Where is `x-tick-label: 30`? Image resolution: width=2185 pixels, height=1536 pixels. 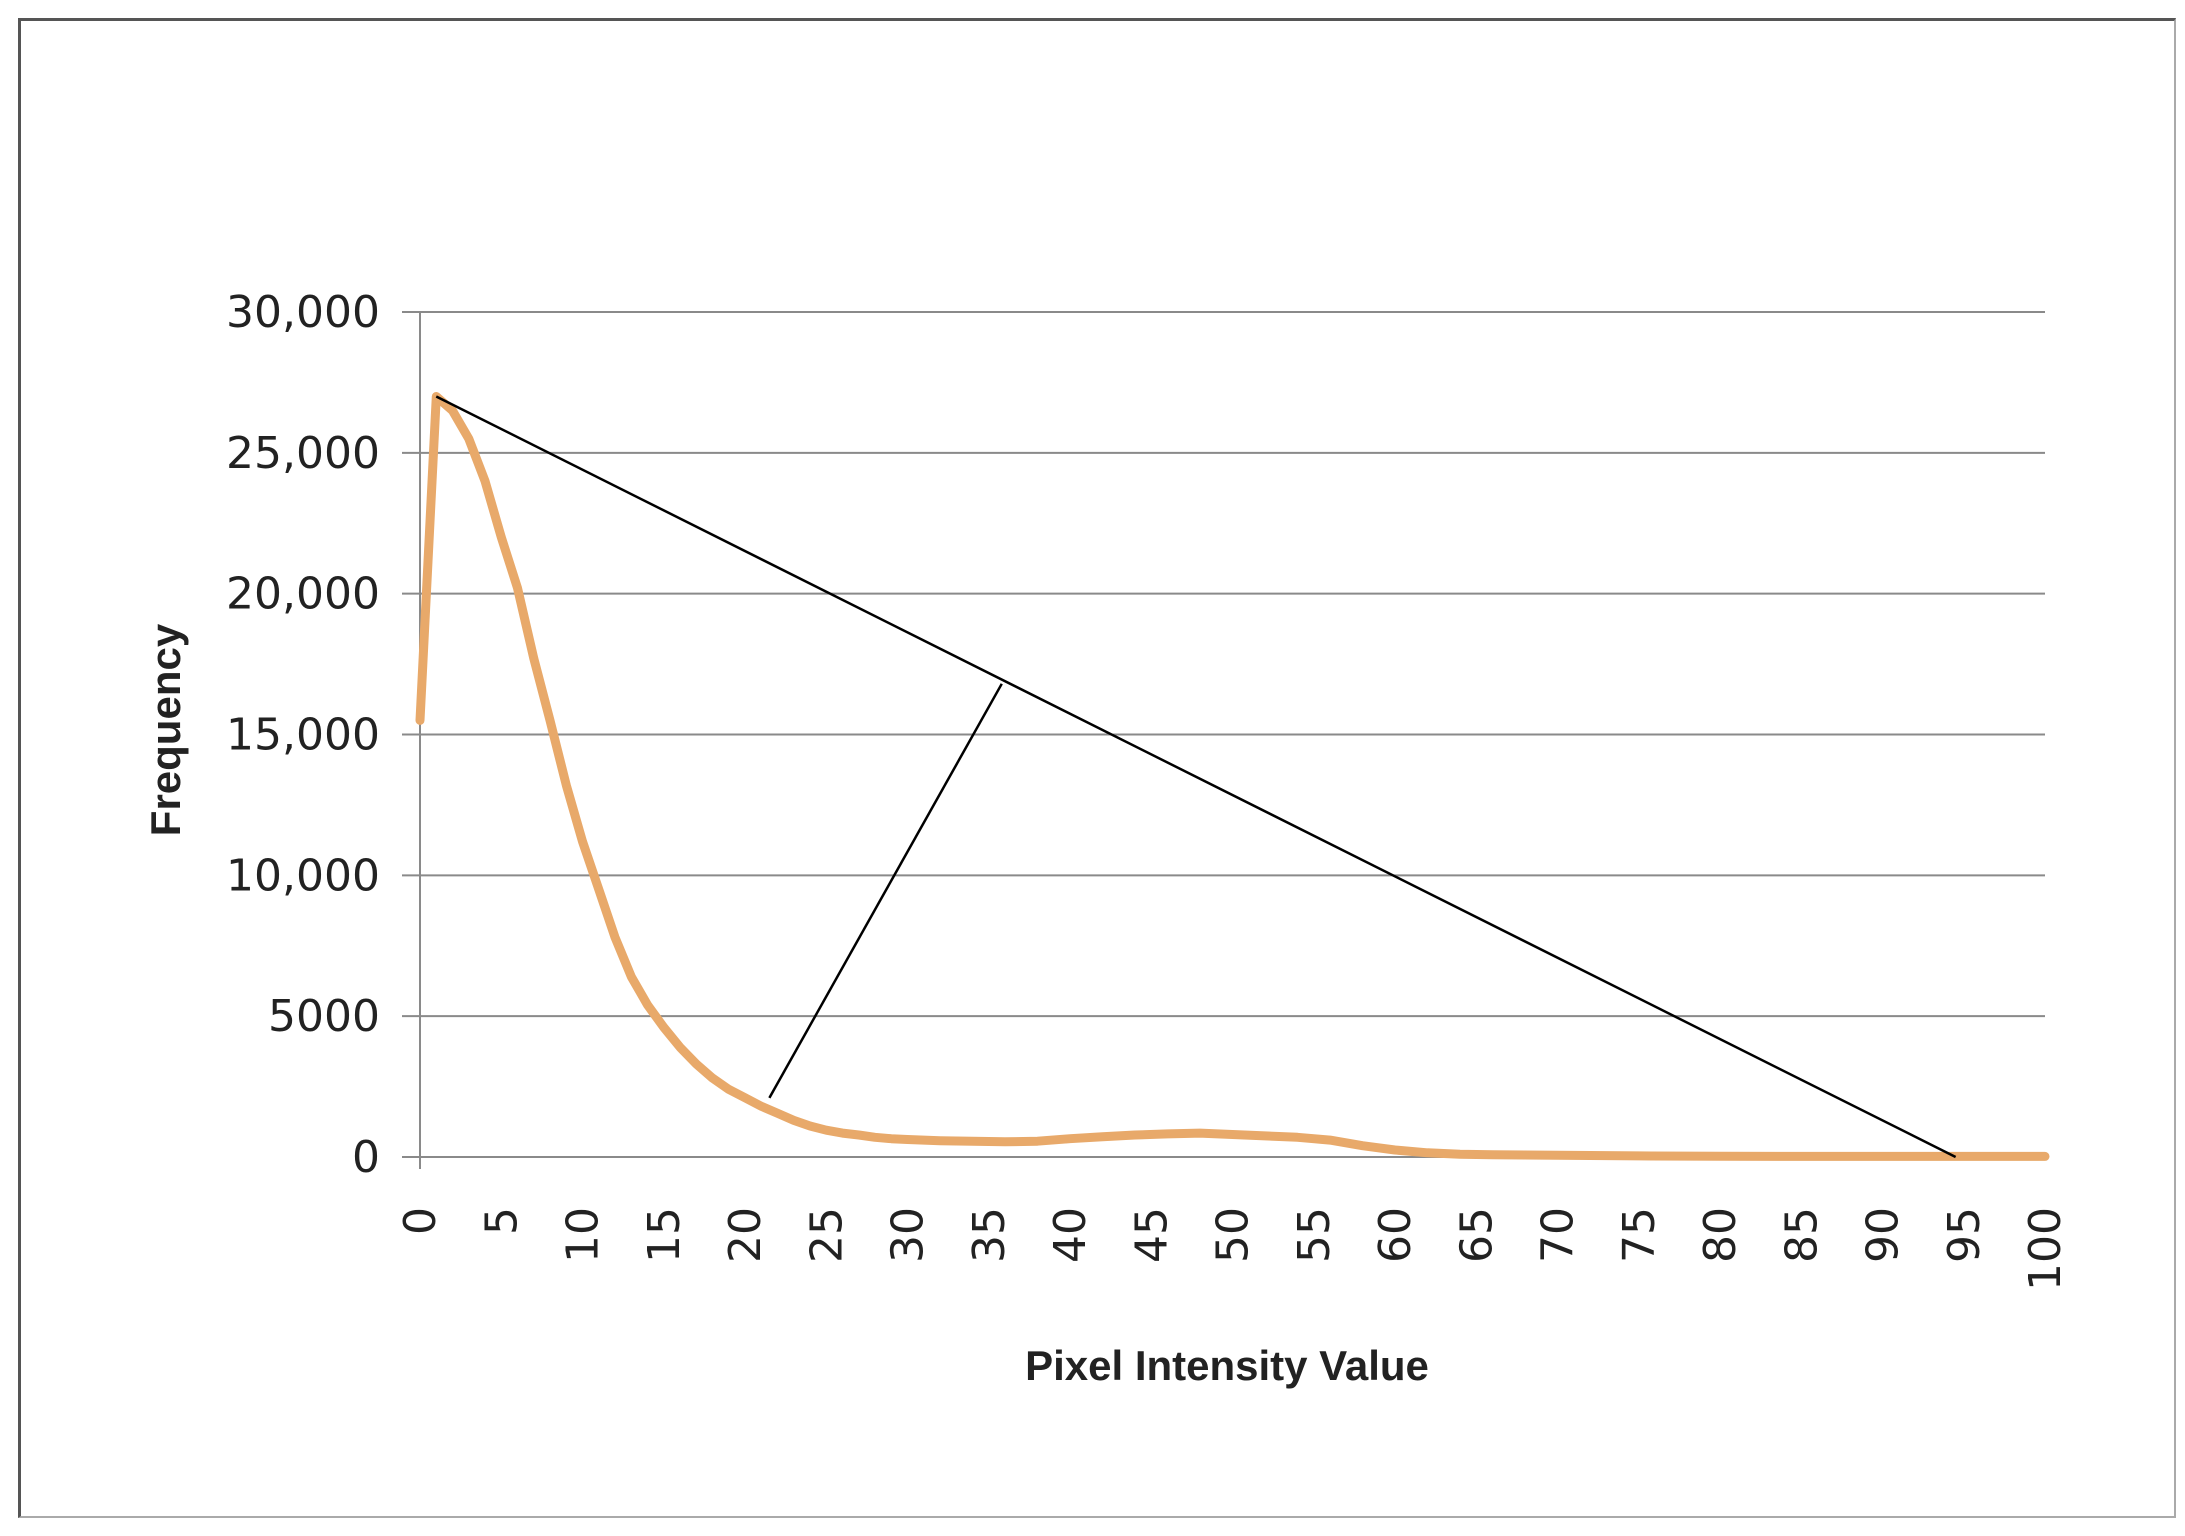 x-tick-label: 30 is located at coordinates (908, 1235).